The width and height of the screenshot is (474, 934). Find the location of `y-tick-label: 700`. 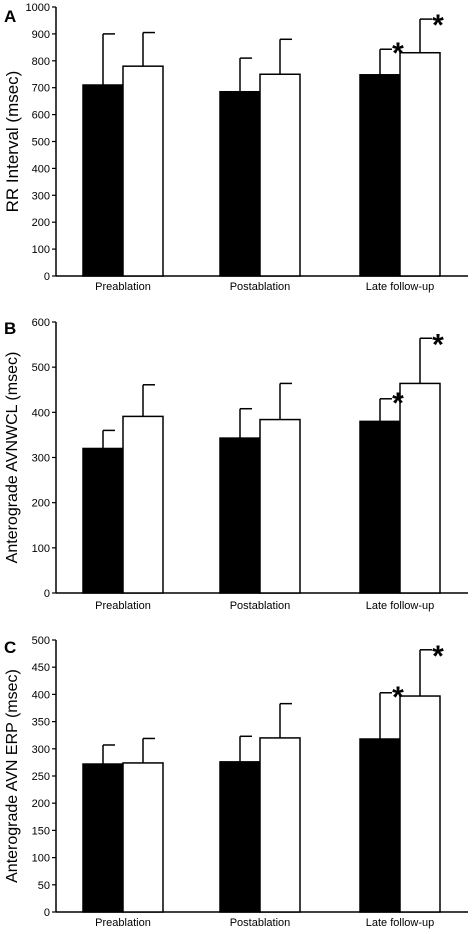

y-tick-label: 700 is located at coordinates (41, 89).